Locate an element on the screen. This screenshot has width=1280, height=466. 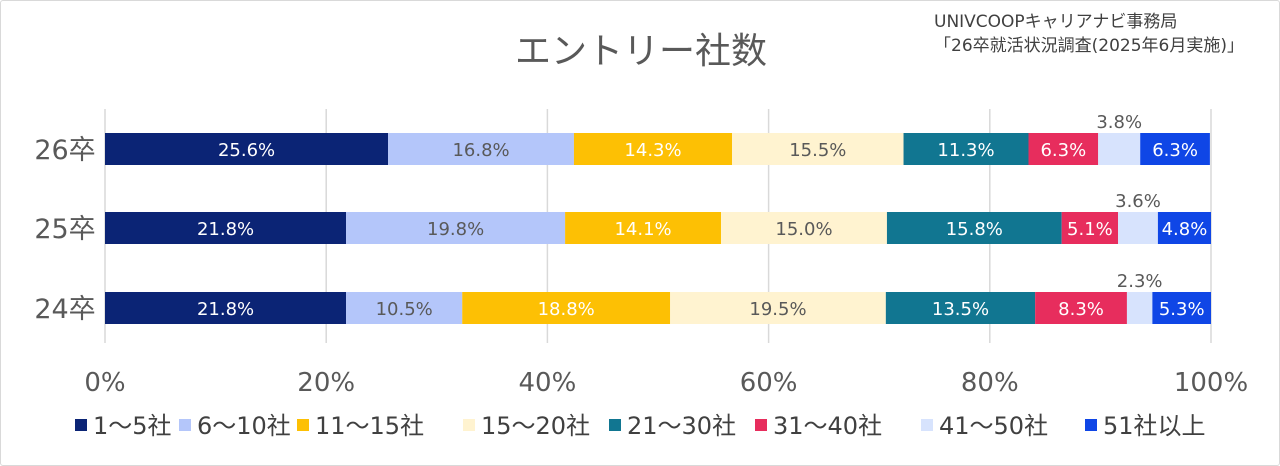
legend-label: 15～20社 is located at coordinates (535, 426).